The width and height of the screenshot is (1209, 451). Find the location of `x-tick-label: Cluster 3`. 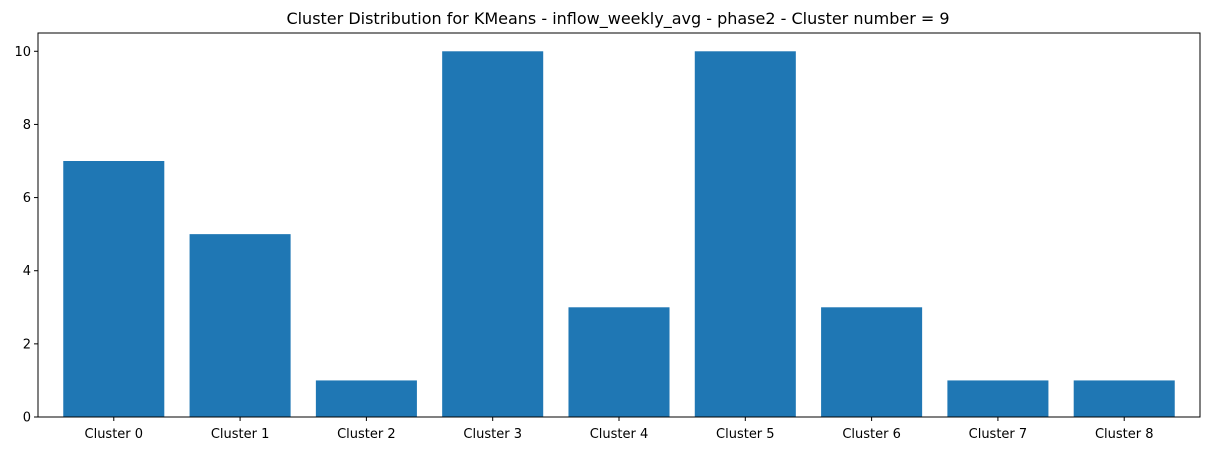

x-tick-label: Cluster 3 is located at coordinates (492, 434).